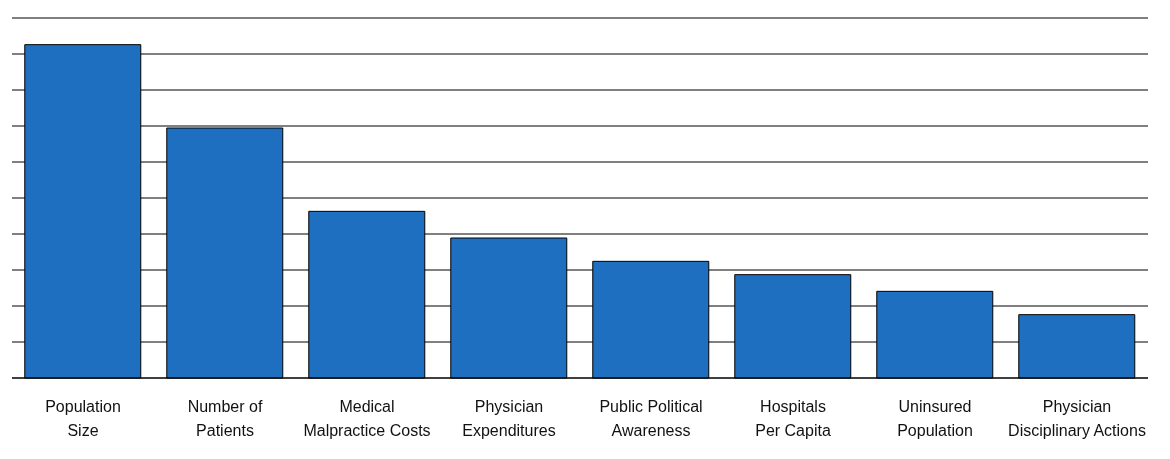 The image size is (1170, 459). What do you see at coordinates (509, 418) in the screenshot?
I see `x-tick-label: Physician Expenditures` at bounding box center [509, 418].